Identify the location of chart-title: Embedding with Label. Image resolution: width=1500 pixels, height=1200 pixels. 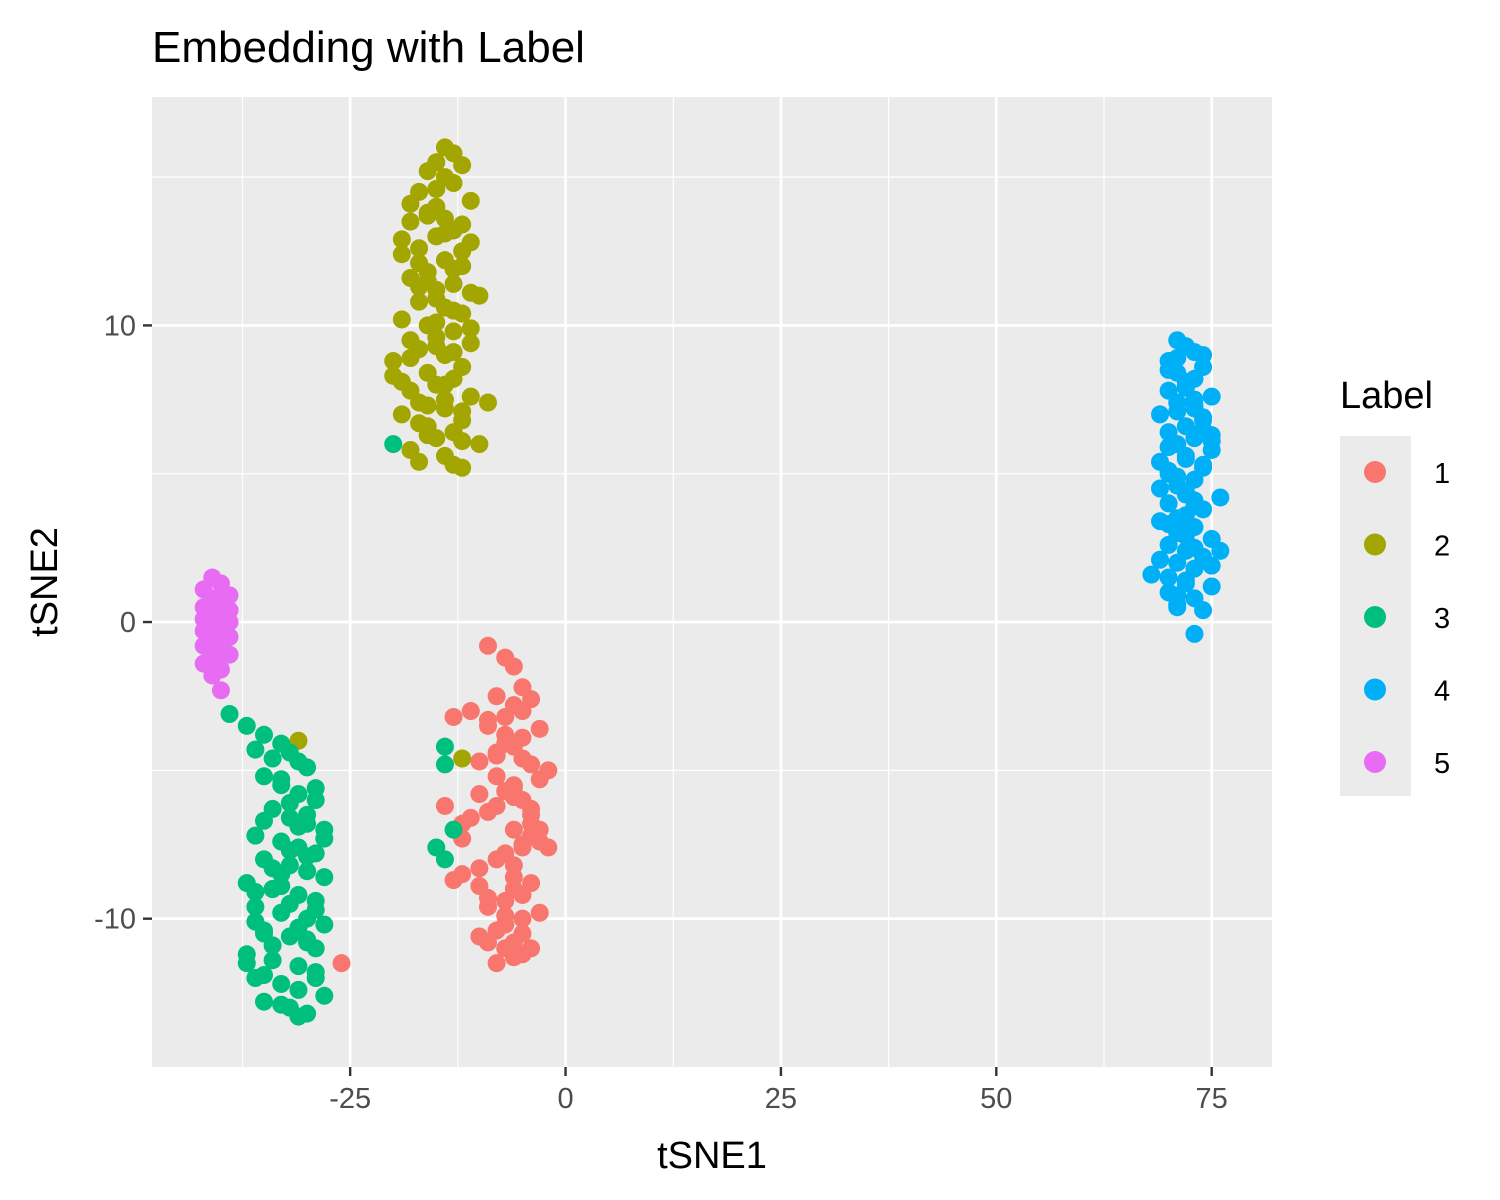
(368, 47).